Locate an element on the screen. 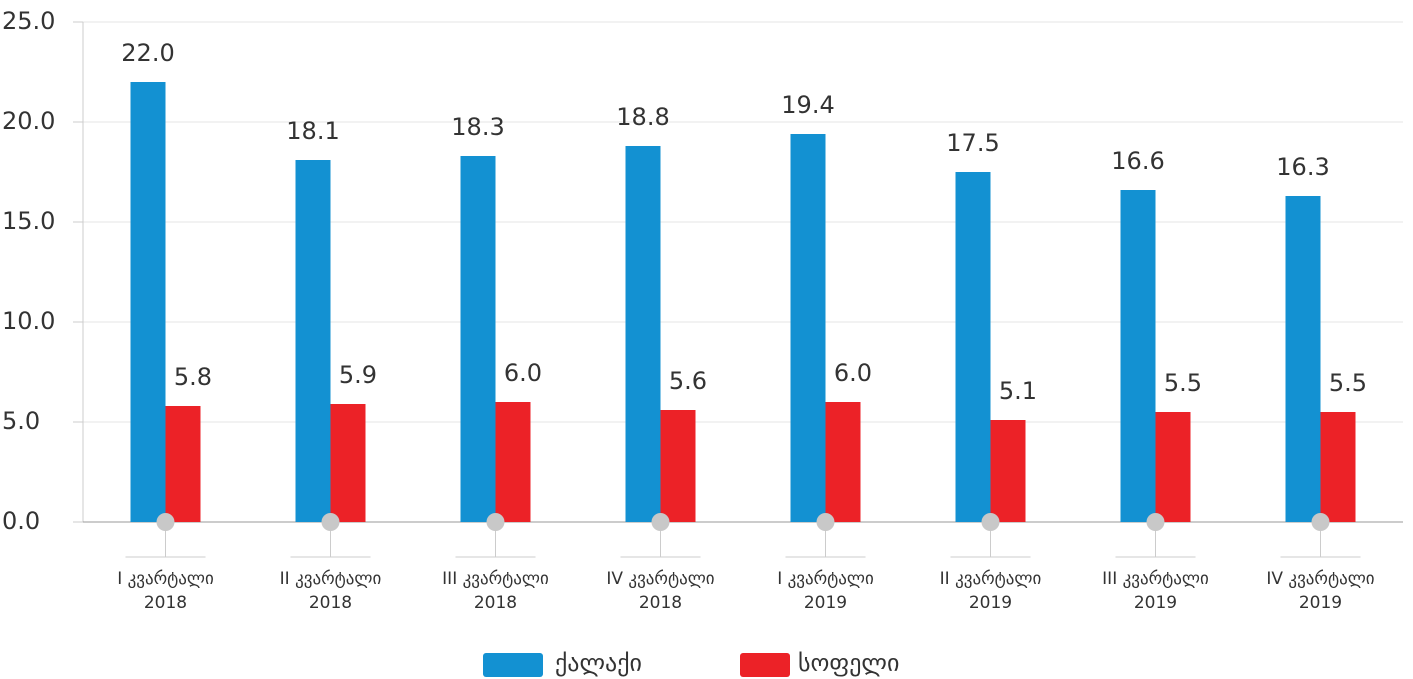 Image resolution: width=1413 pixels, height=679 pixels. value-label: 18.1 is located at coordinates (312, 131).